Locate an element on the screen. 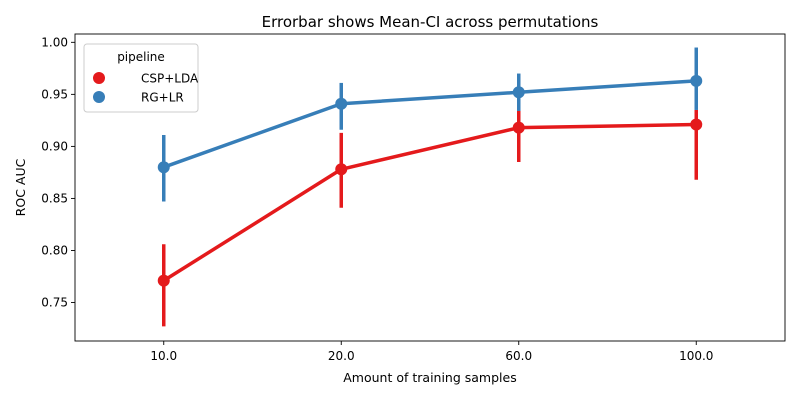 This screenshot has width=800, height=404. y-axis-label: ROC AUC is located at coordinates (20, 187).